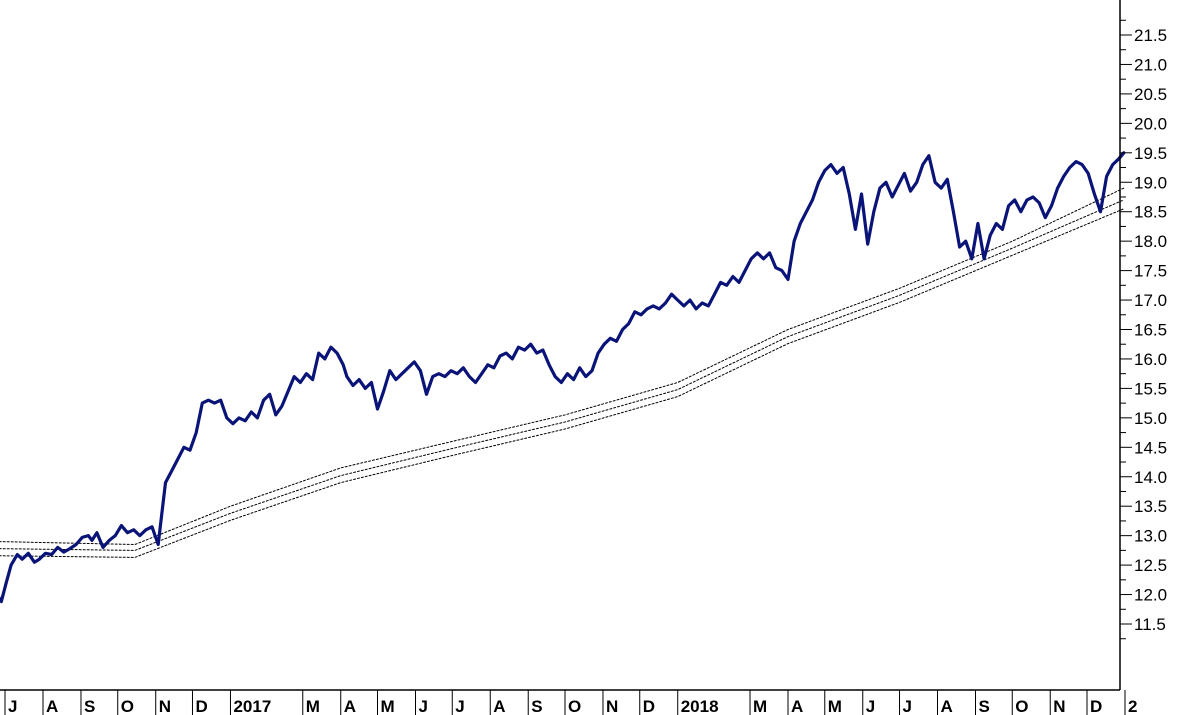 The width and height of the screenshot is (1185, 715). What do you see at coordinates (1150, 182) in the screenshot?
I see `y-tick-label: 19.0` at bounding box center [1150, 182].